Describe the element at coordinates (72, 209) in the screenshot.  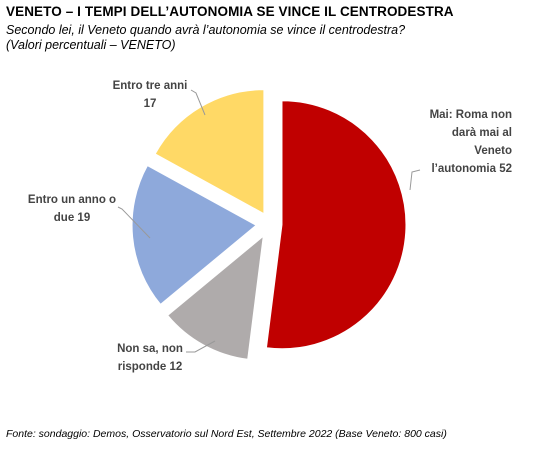
I see `slice-label-3: Entro un anno o due 19` at that location.